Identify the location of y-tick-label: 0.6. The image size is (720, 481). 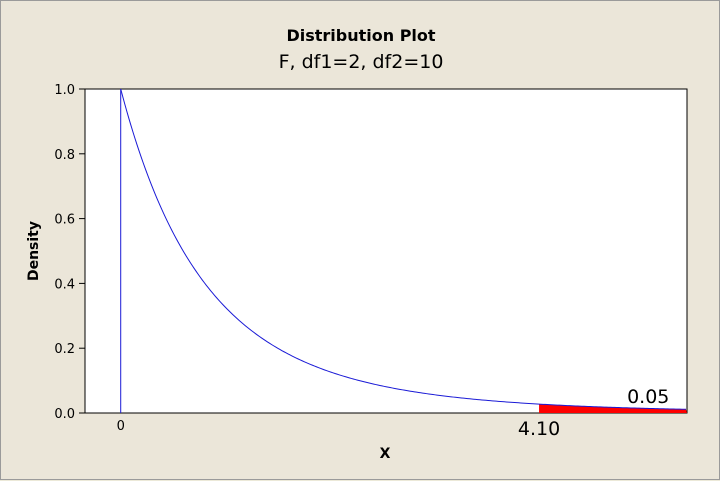
(64, 220).